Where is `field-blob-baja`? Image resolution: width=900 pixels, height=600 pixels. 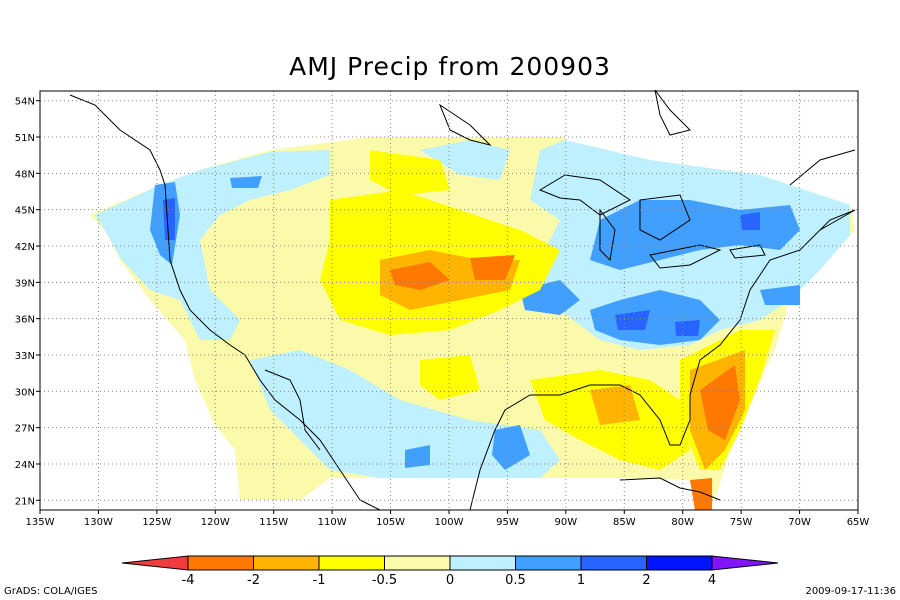 field-blob-baja is located at coordinates (417, 456).